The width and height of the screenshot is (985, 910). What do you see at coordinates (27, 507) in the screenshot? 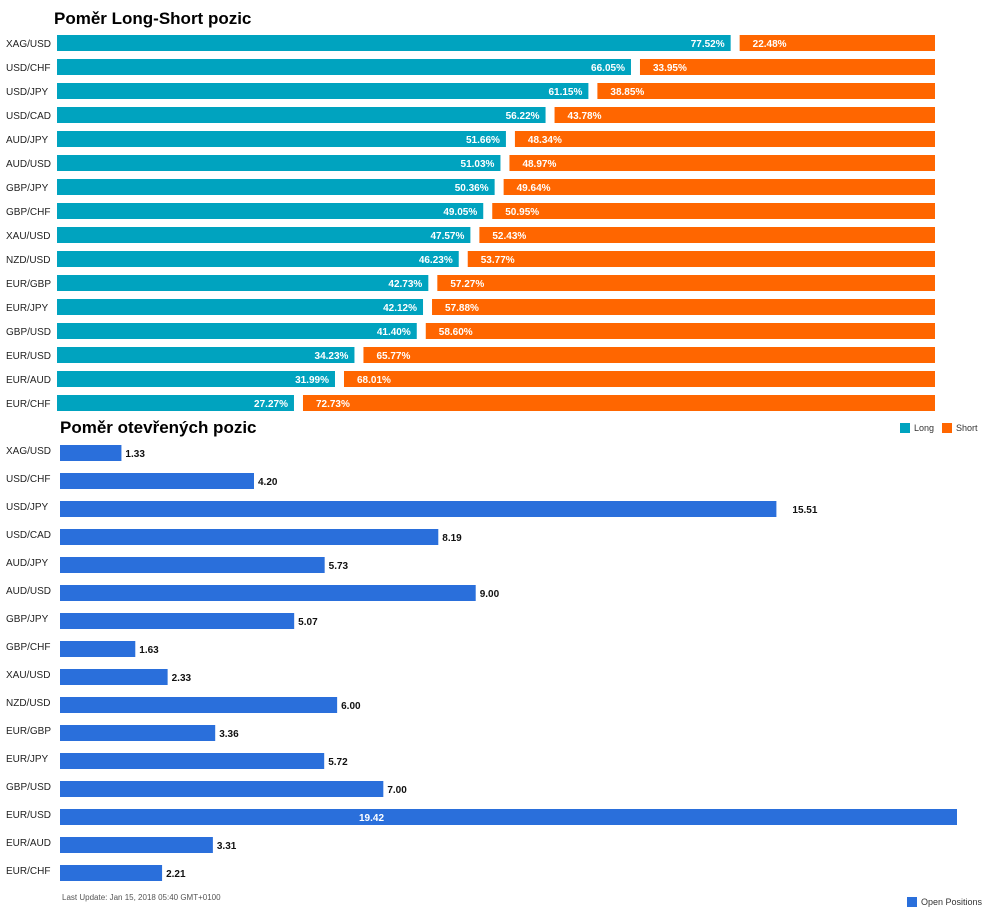
I see `open-cat-label-usd-jpy: USD/JPY` at bounding box center [27, 507].